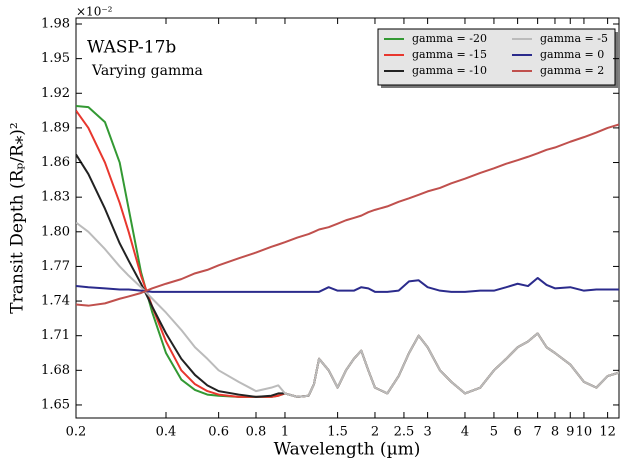 This screenshot has width=627, height=467. I want to click on y-tick-label: 1.80, so click(55, 231).